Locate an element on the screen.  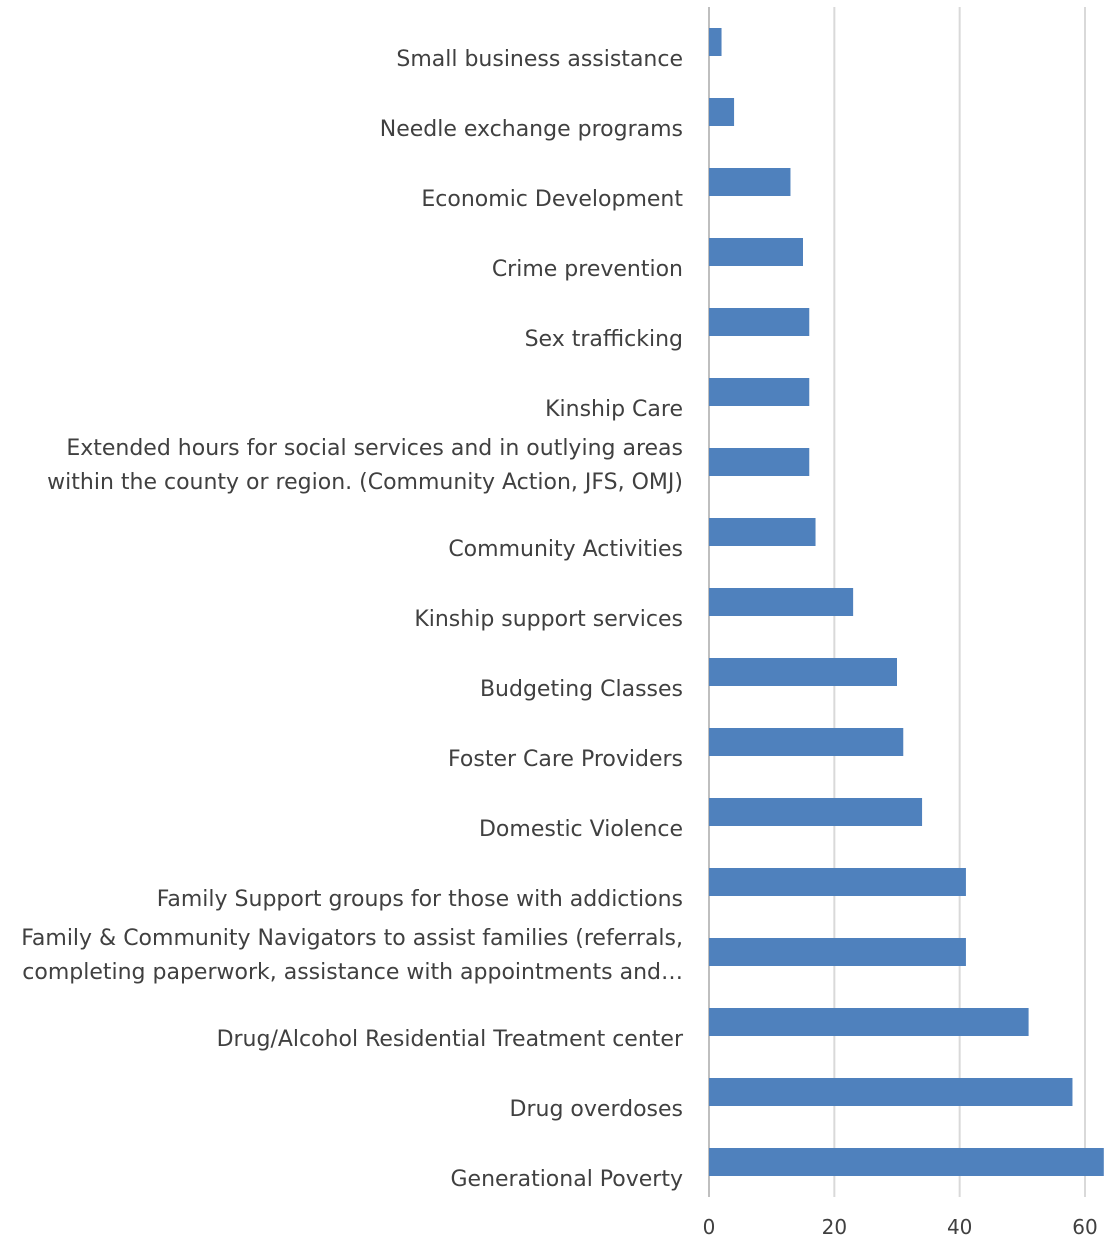
category-label: Foster Care Providers is located at coordinates (565, 759).